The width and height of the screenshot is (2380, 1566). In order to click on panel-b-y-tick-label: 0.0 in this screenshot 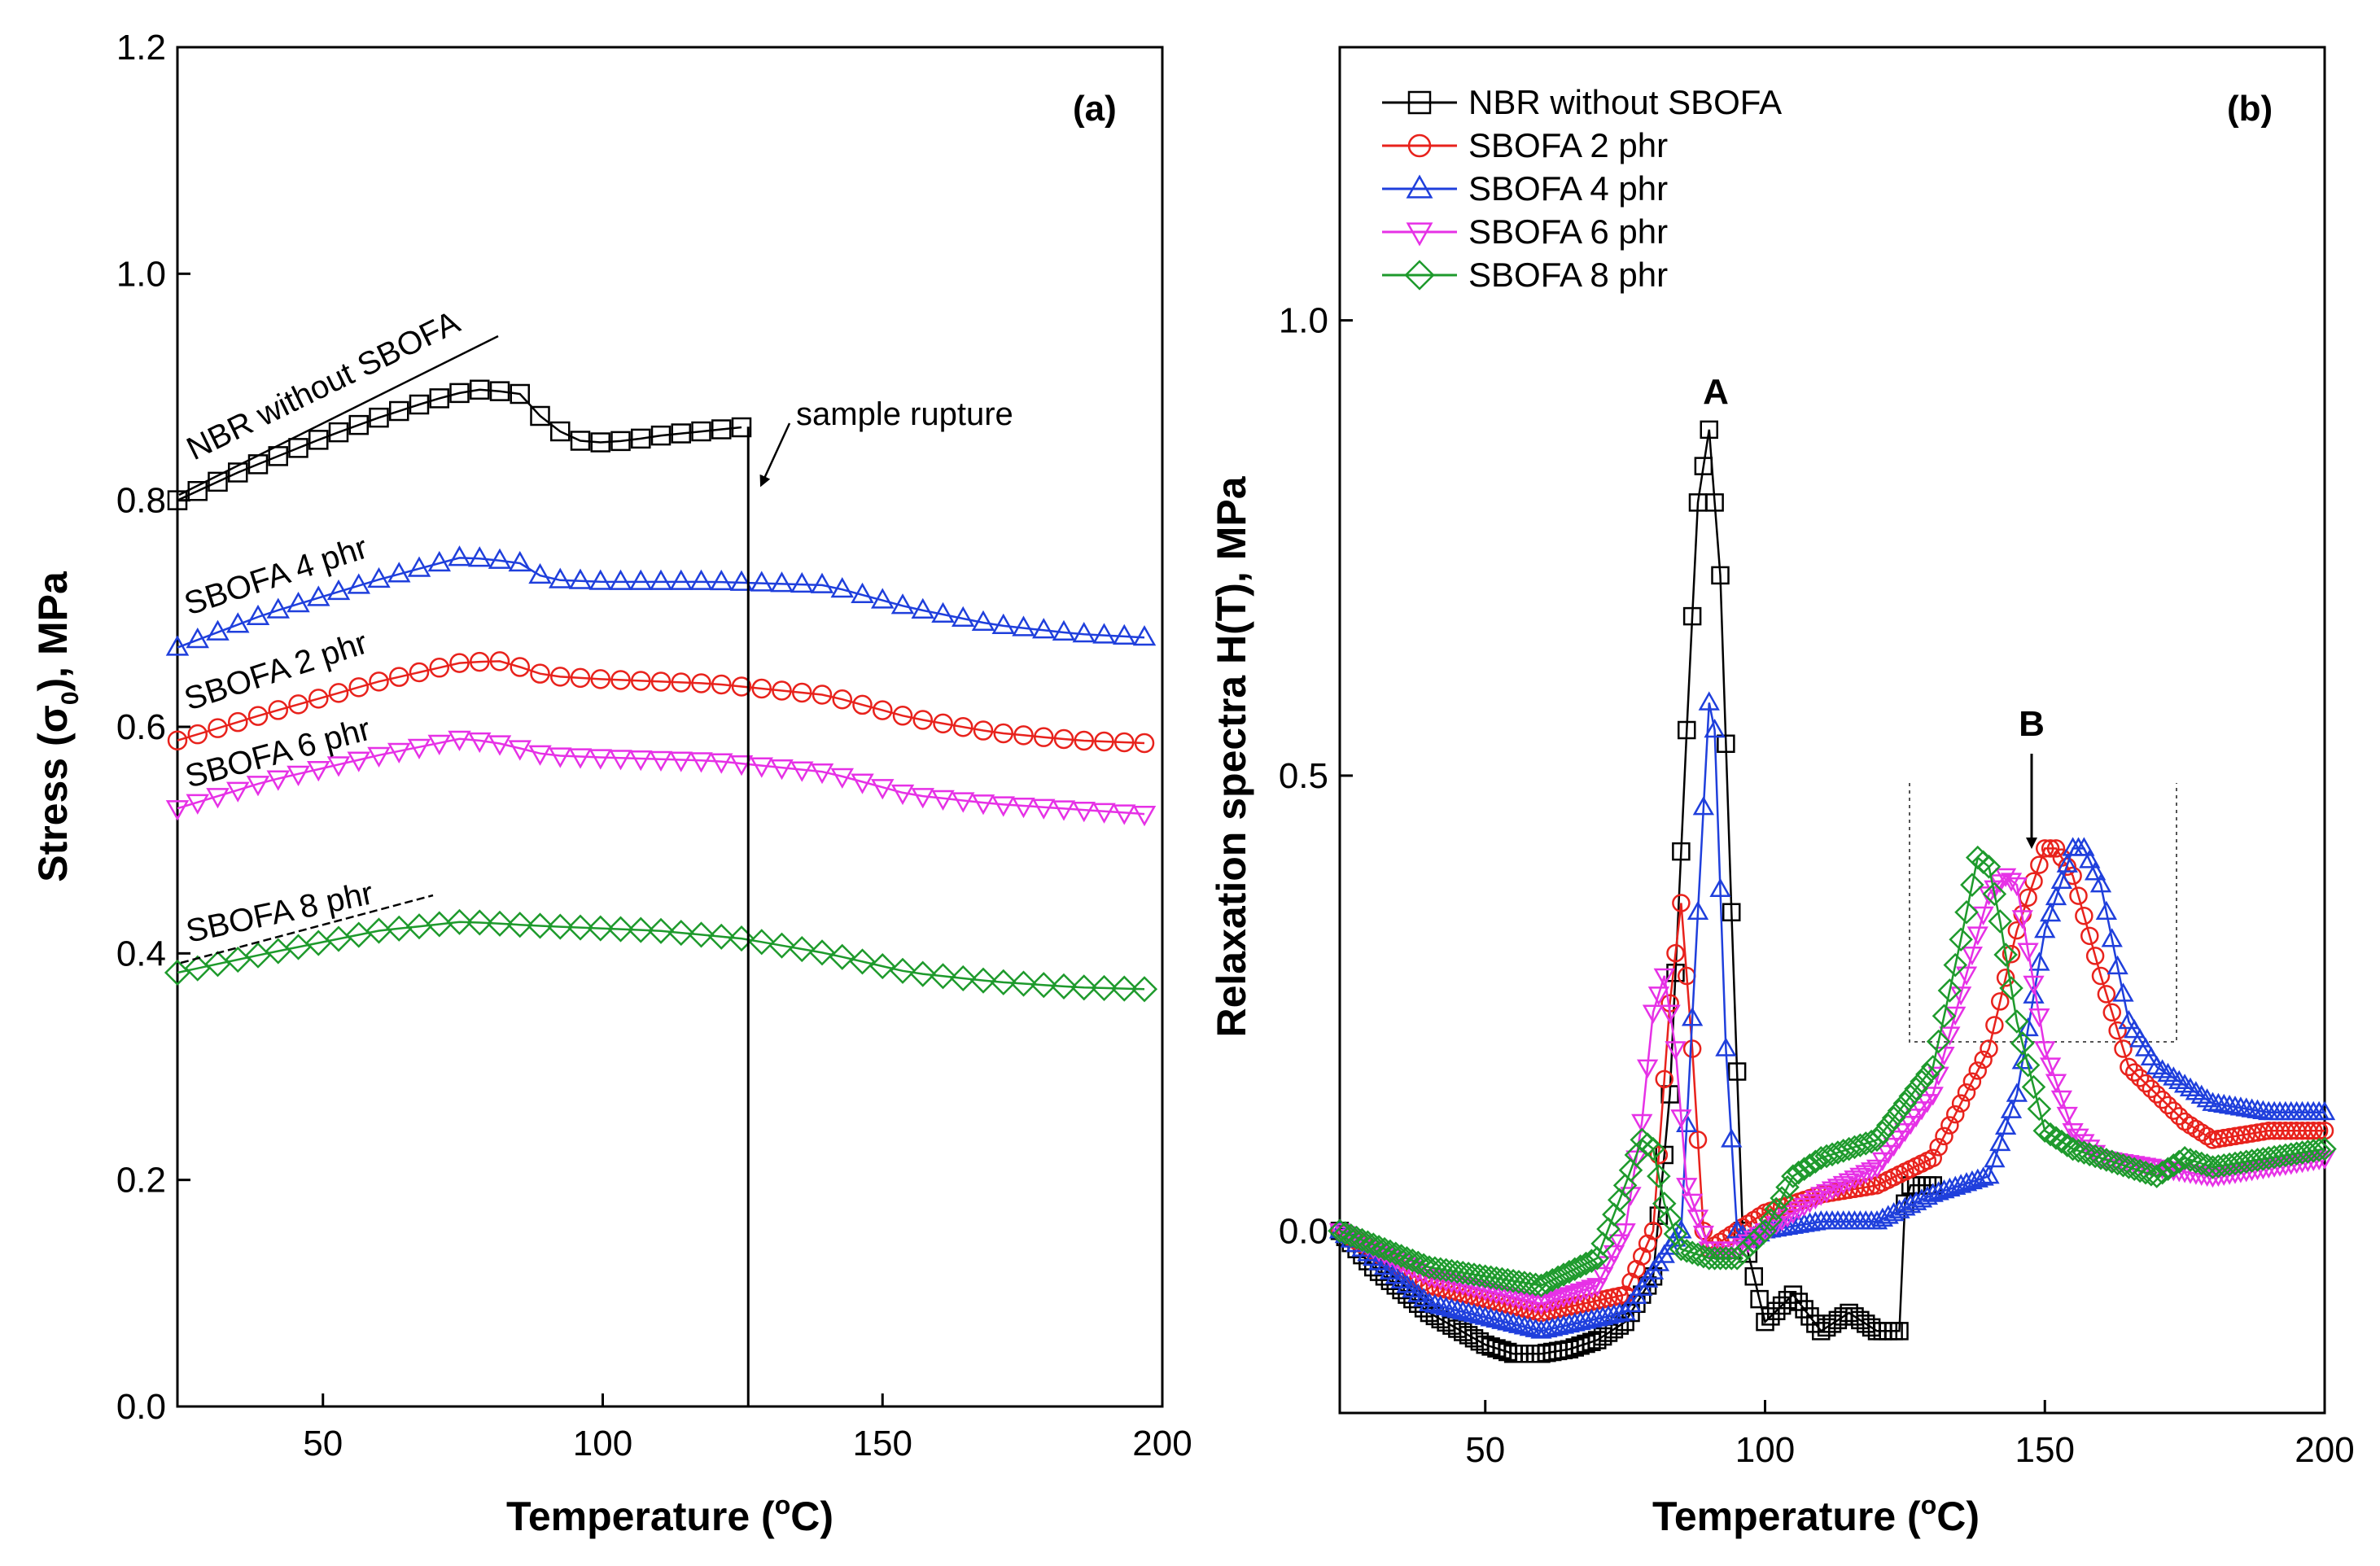, I will do `click(1304, 1231)`.